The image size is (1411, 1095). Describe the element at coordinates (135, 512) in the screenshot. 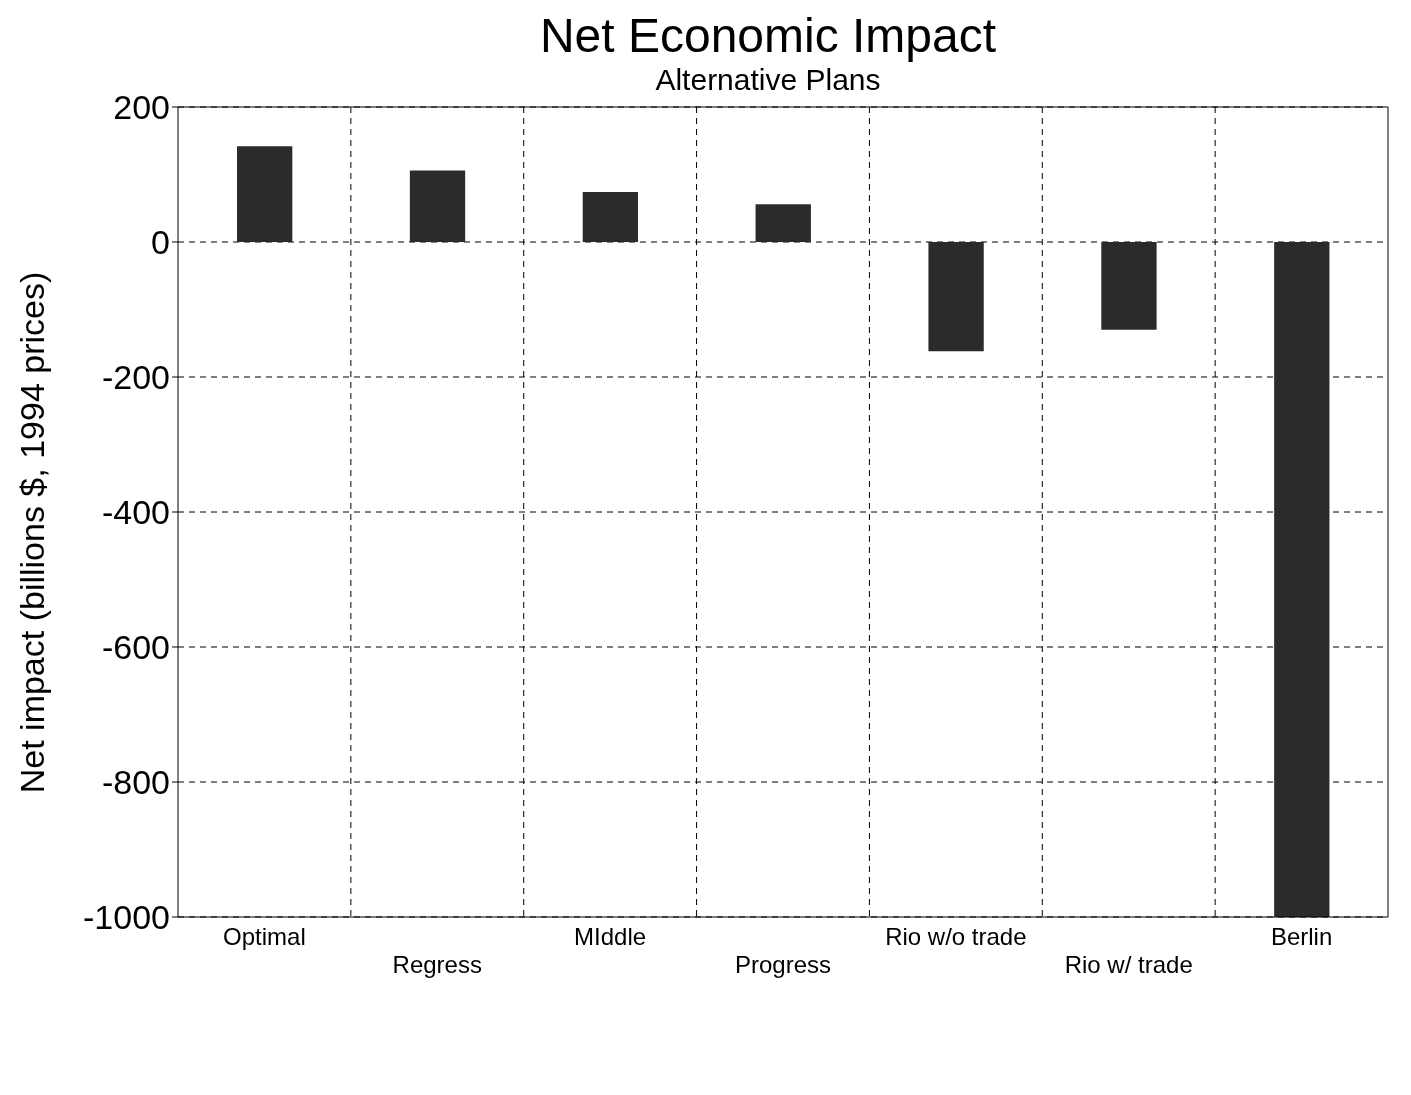

I see `y-tick-label: -400` at that location.